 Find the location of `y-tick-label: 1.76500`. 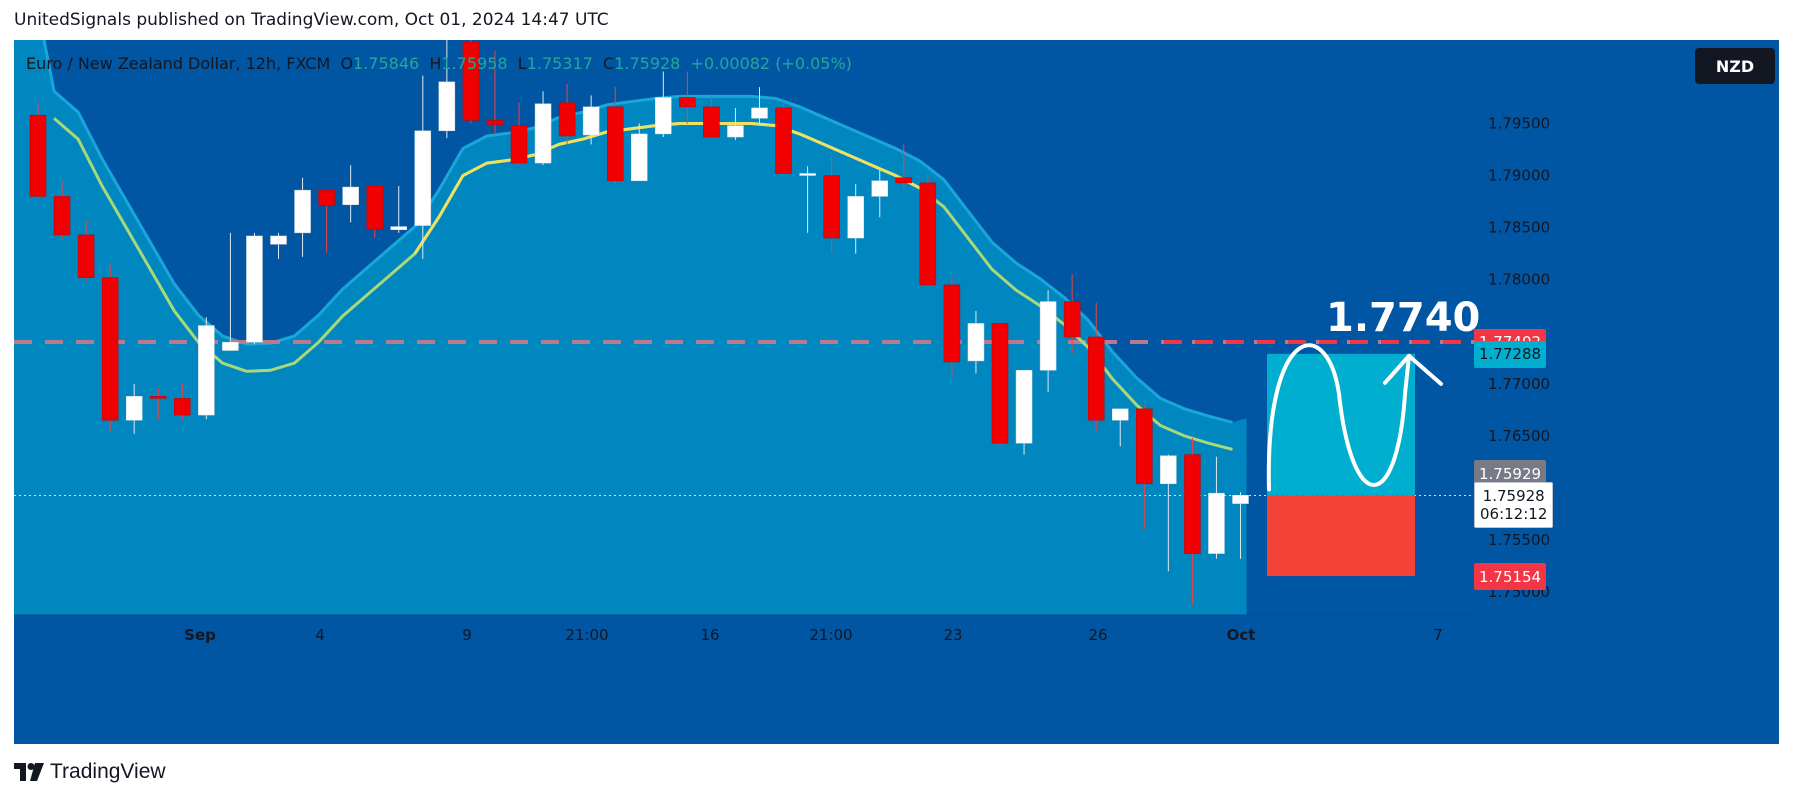

y-tick-label: 1.76500 is located at coordinates (1519, 436).